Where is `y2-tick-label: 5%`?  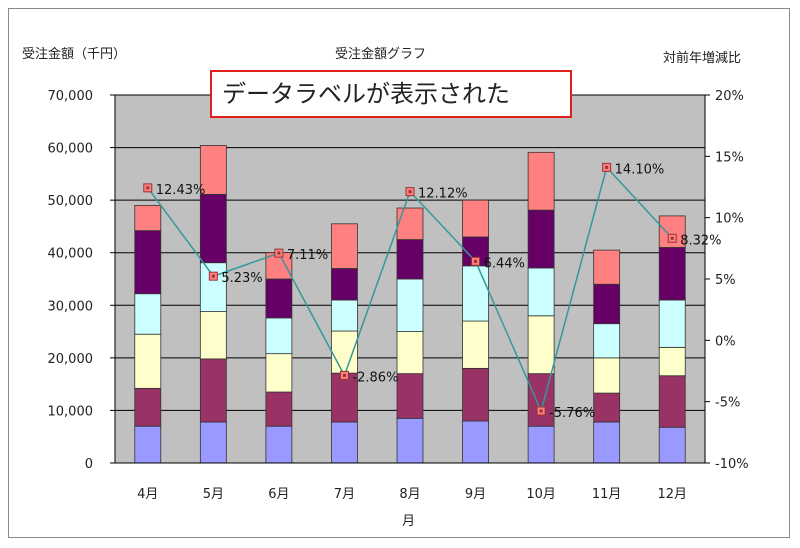
y2-tick-label: 5% is located at coordinates (725, 280).